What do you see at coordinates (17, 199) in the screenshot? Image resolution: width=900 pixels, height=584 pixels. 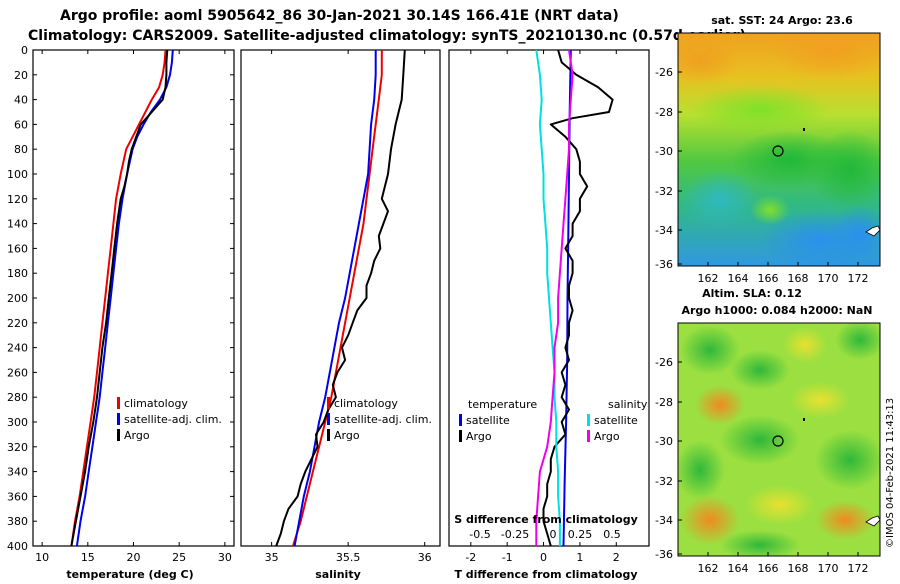 I see `depth-tick-label: 120` at bounding box center [17, 199].